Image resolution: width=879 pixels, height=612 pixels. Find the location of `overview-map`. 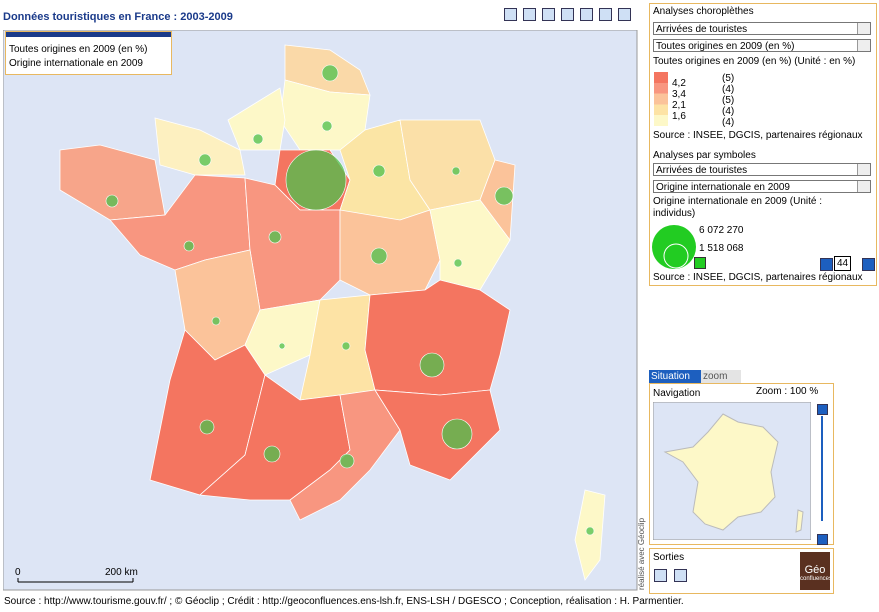

overview-map is located at coordinates (732, 471).